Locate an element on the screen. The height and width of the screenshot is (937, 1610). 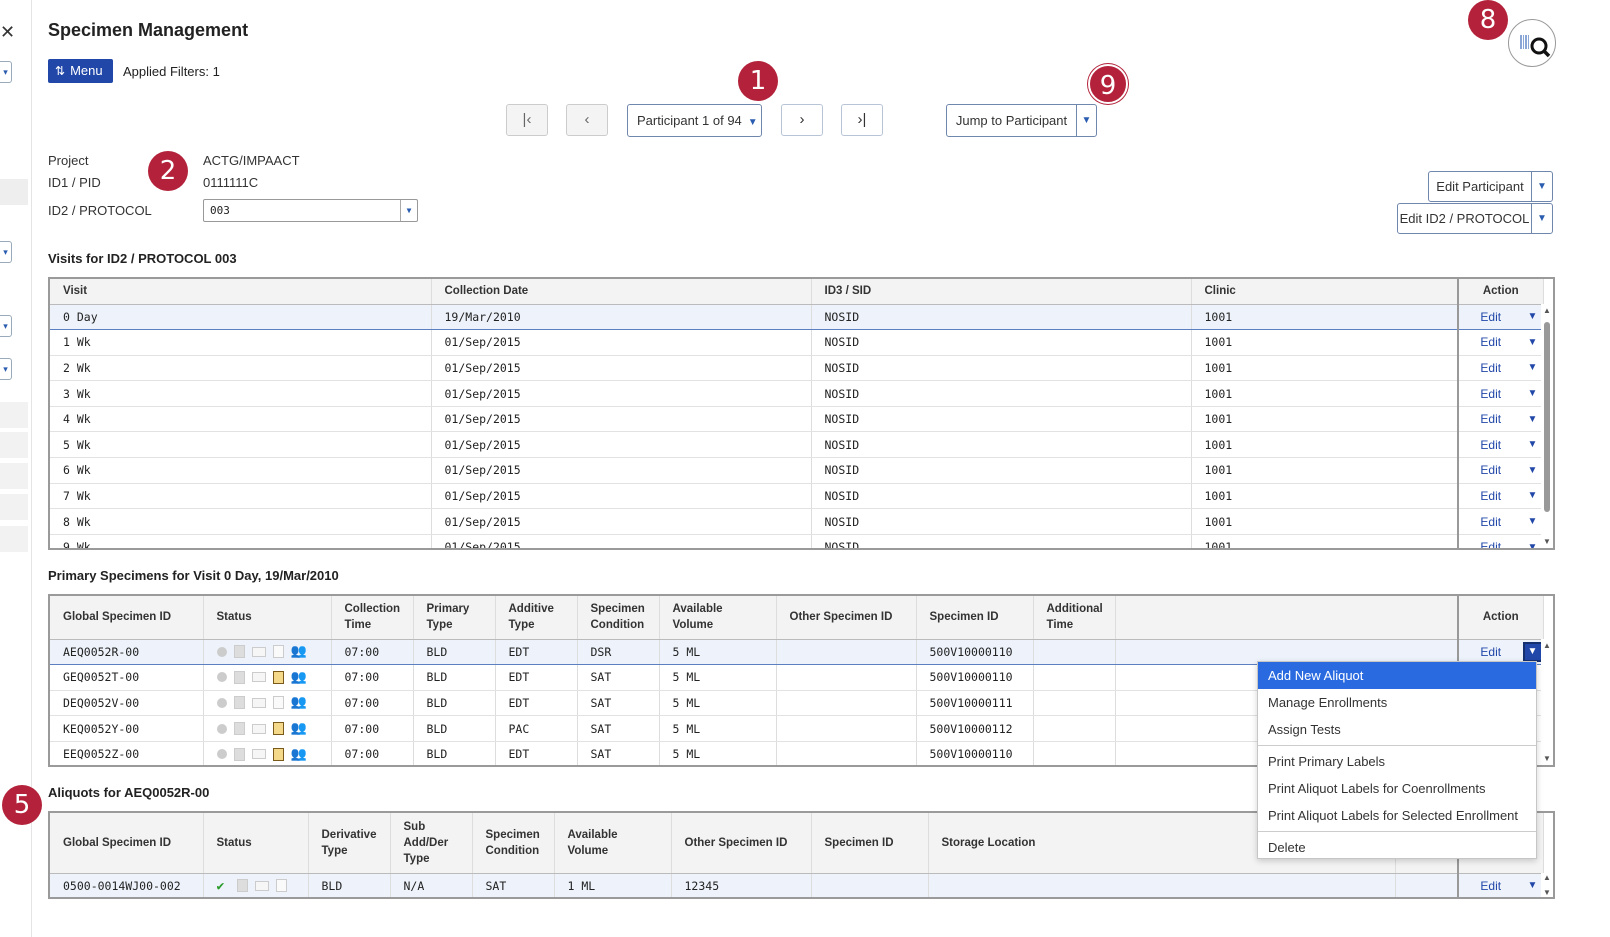
edit-participant-button: Edit Participant is located at coordinates (1480, 186).